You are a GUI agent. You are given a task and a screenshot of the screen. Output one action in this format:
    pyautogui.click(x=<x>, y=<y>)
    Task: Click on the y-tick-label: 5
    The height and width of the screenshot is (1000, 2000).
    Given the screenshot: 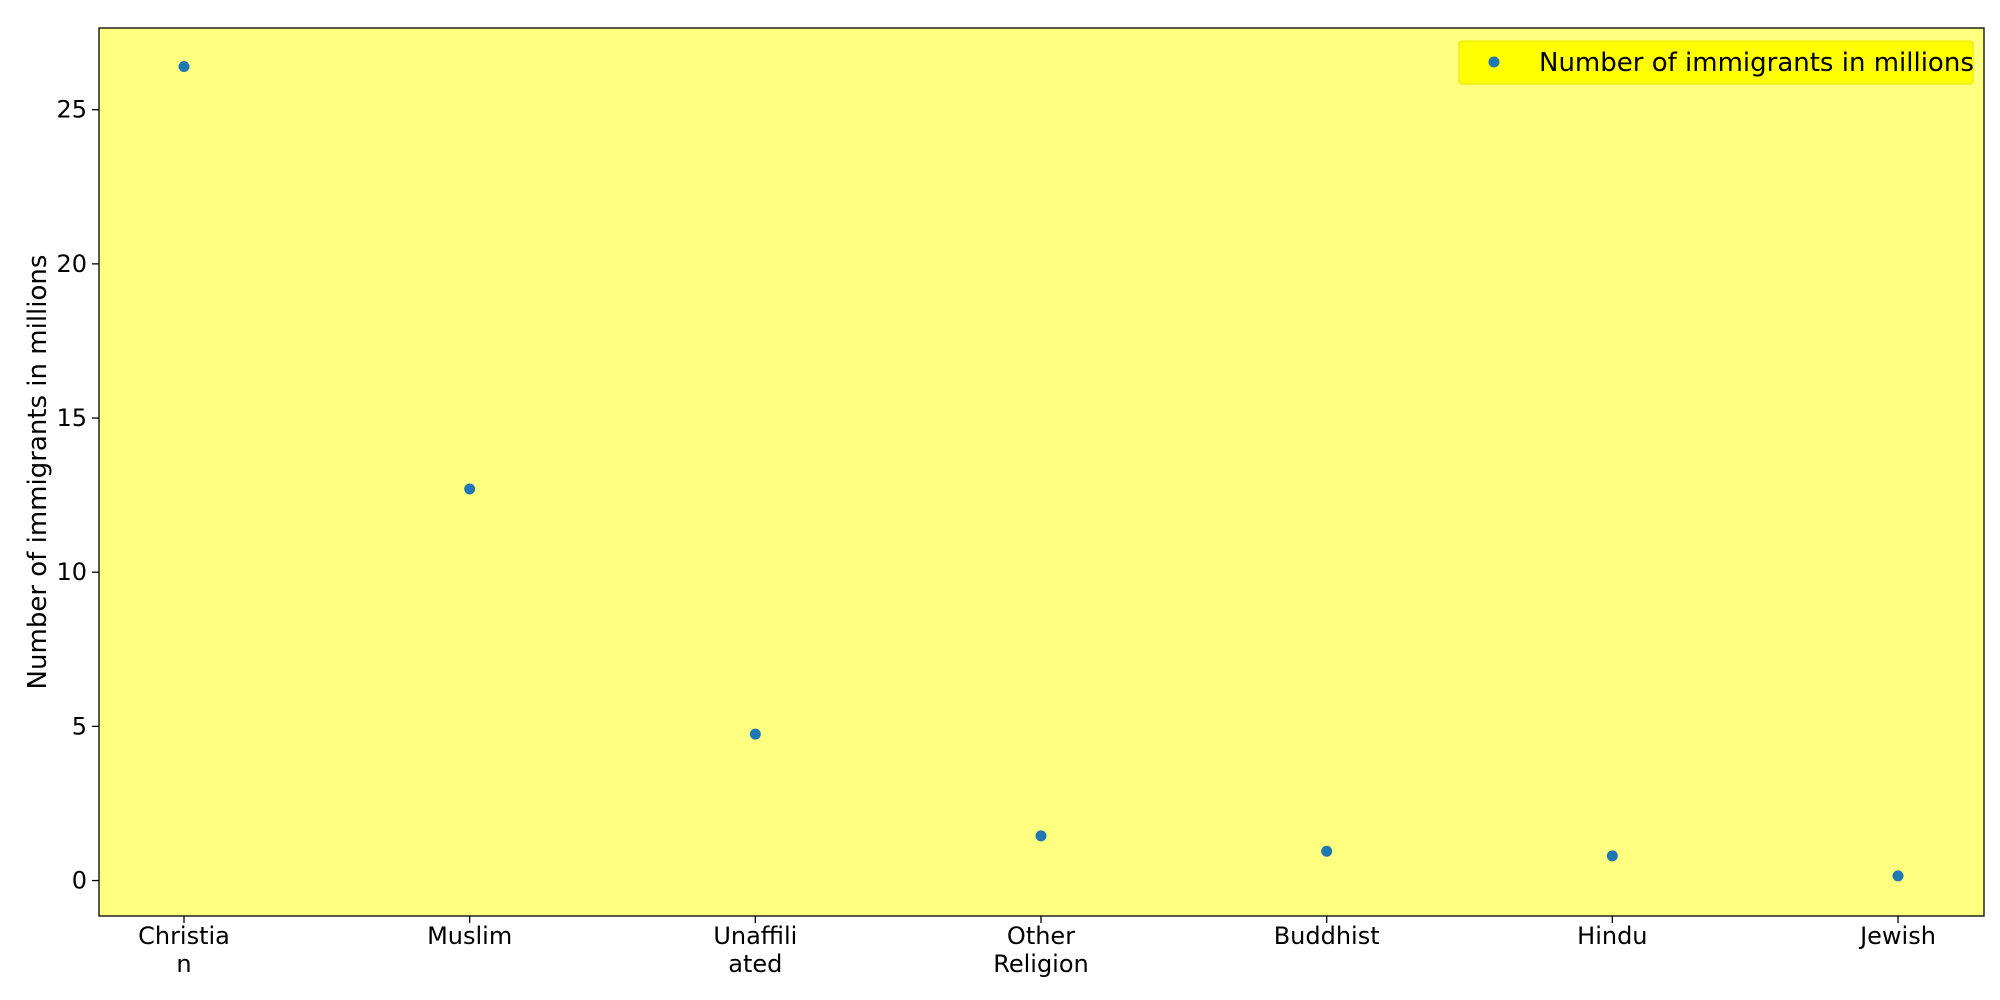 What is the action you would take?
    pyautogui.click(x=79, y=726)
    